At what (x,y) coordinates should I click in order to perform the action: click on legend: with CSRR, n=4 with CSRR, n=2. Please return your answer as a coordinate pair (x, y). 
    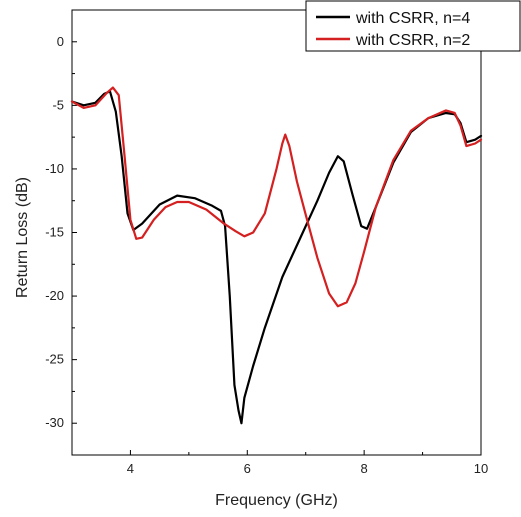
    Looking at the image, I should click on (413, 26).